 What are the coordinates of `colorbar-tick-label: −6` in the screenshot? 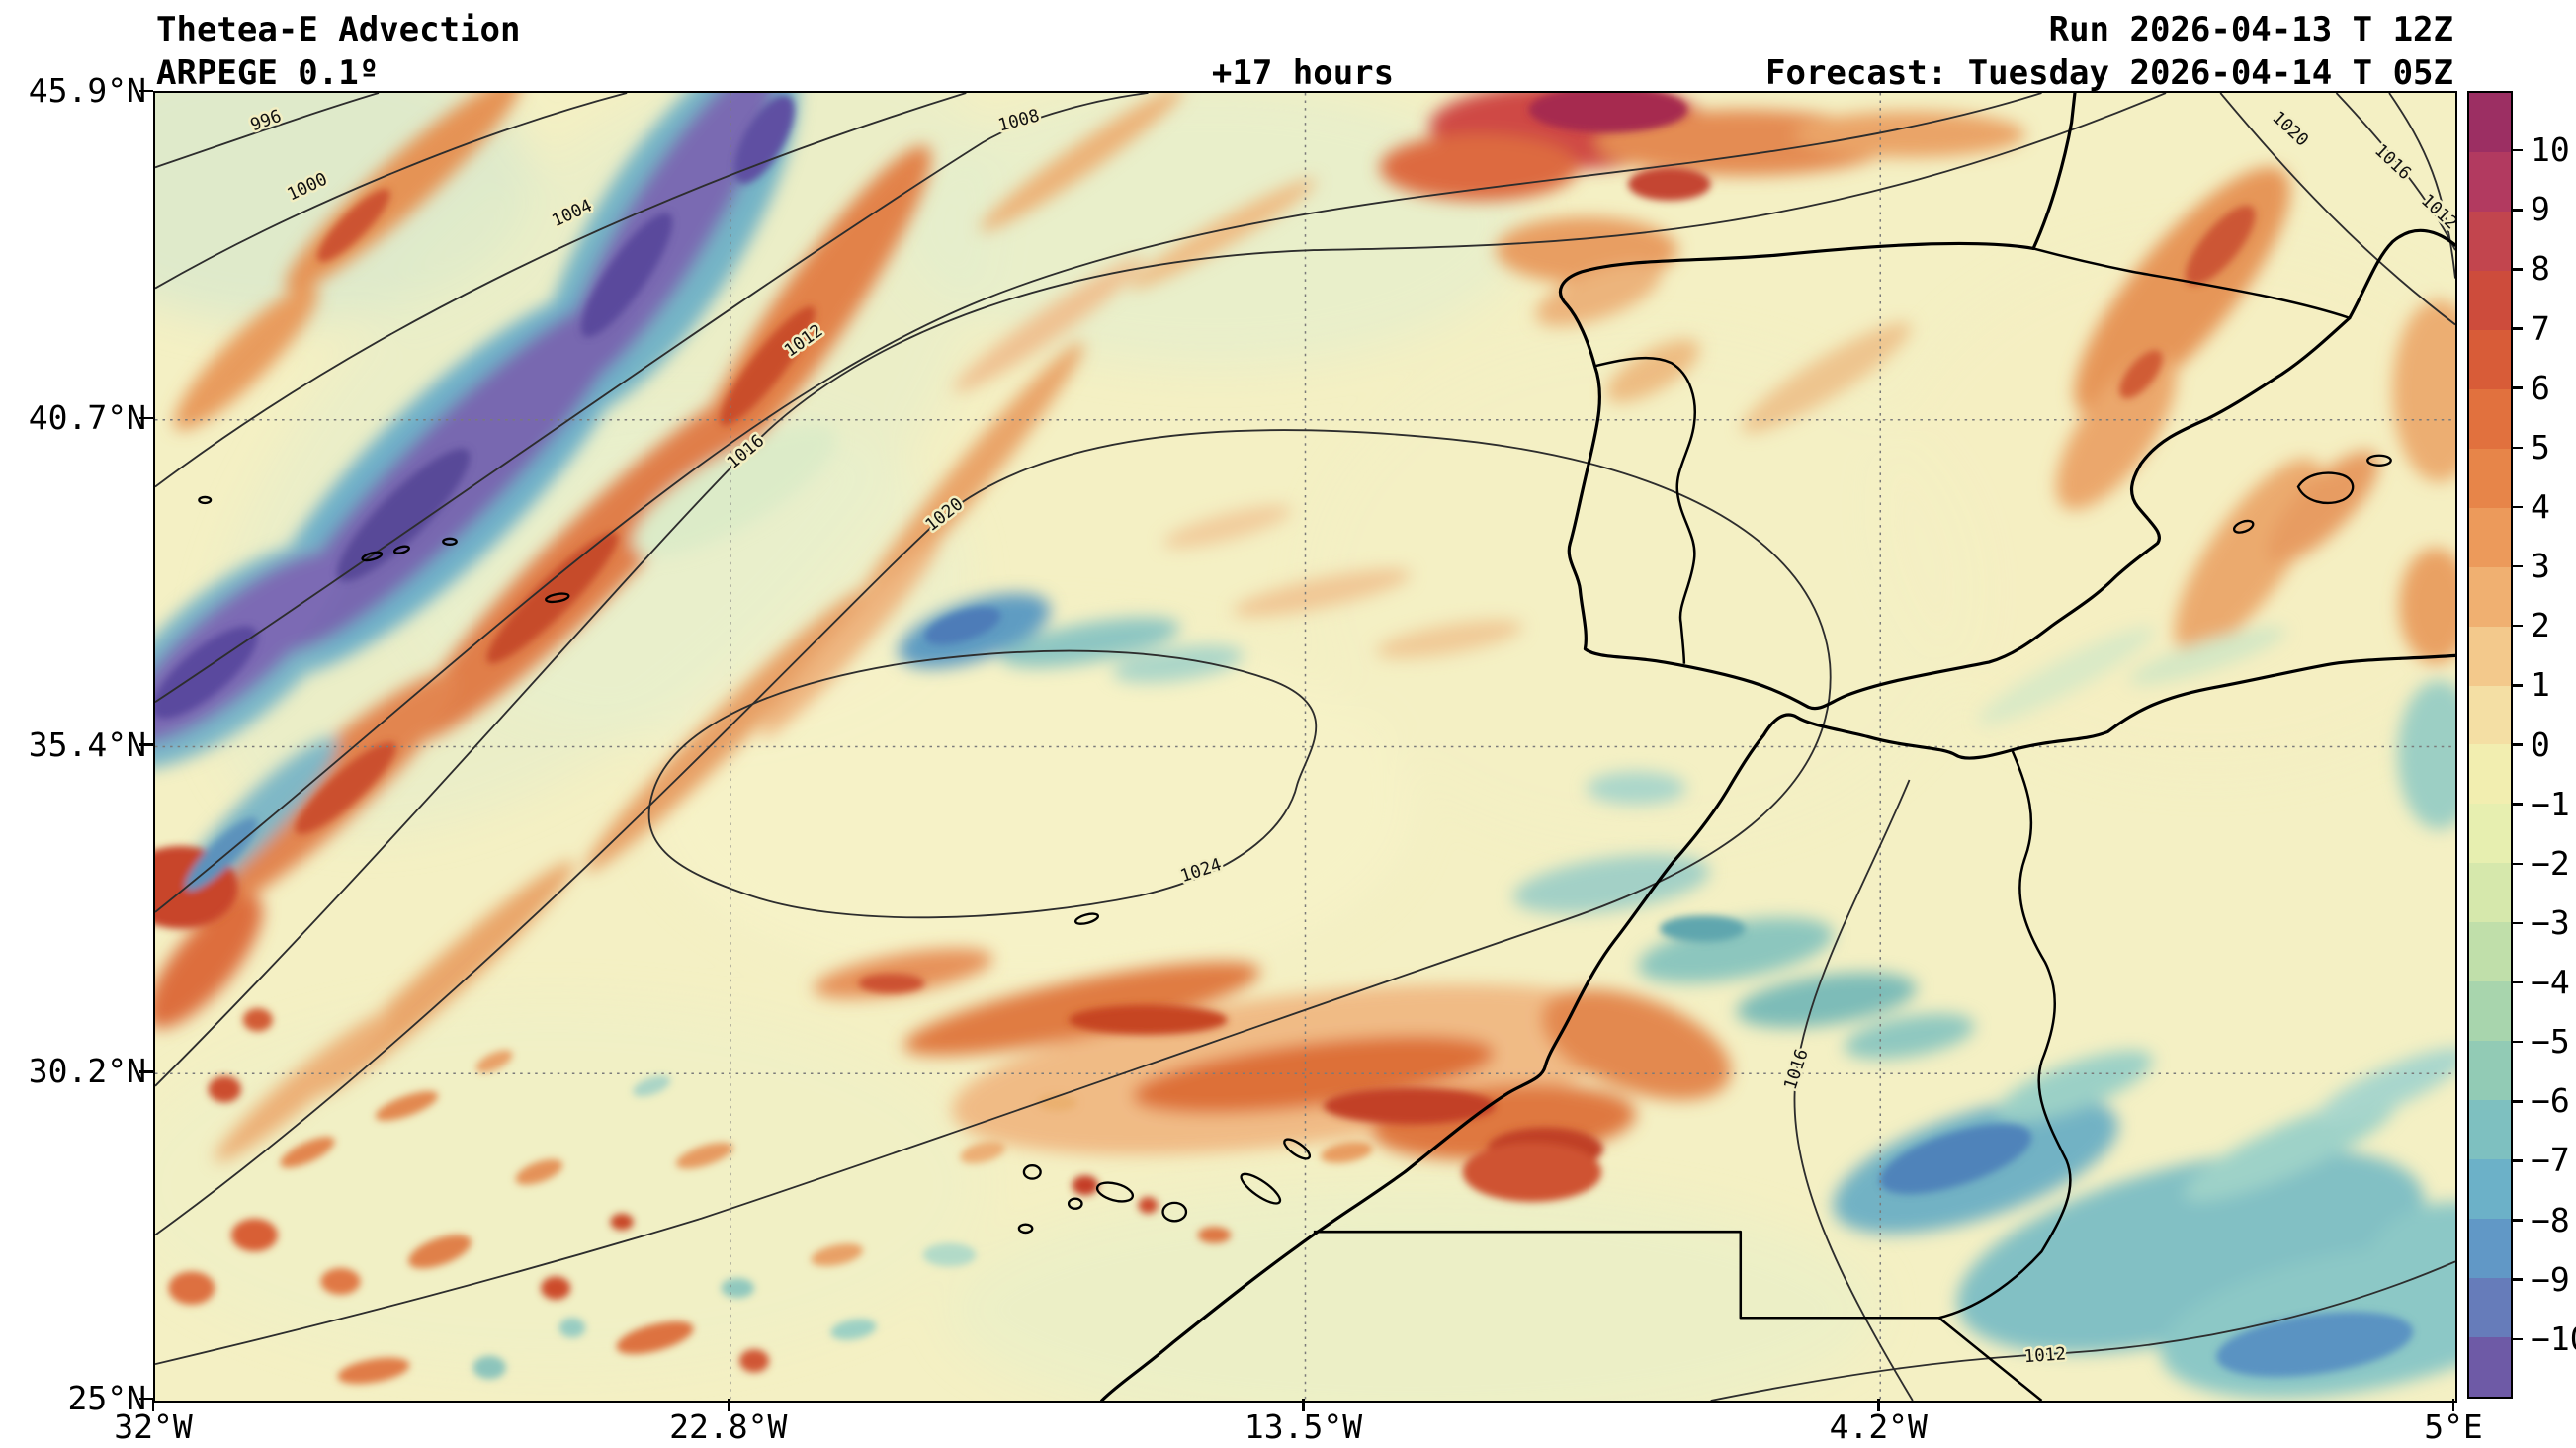 It's located at (2550, 1101).